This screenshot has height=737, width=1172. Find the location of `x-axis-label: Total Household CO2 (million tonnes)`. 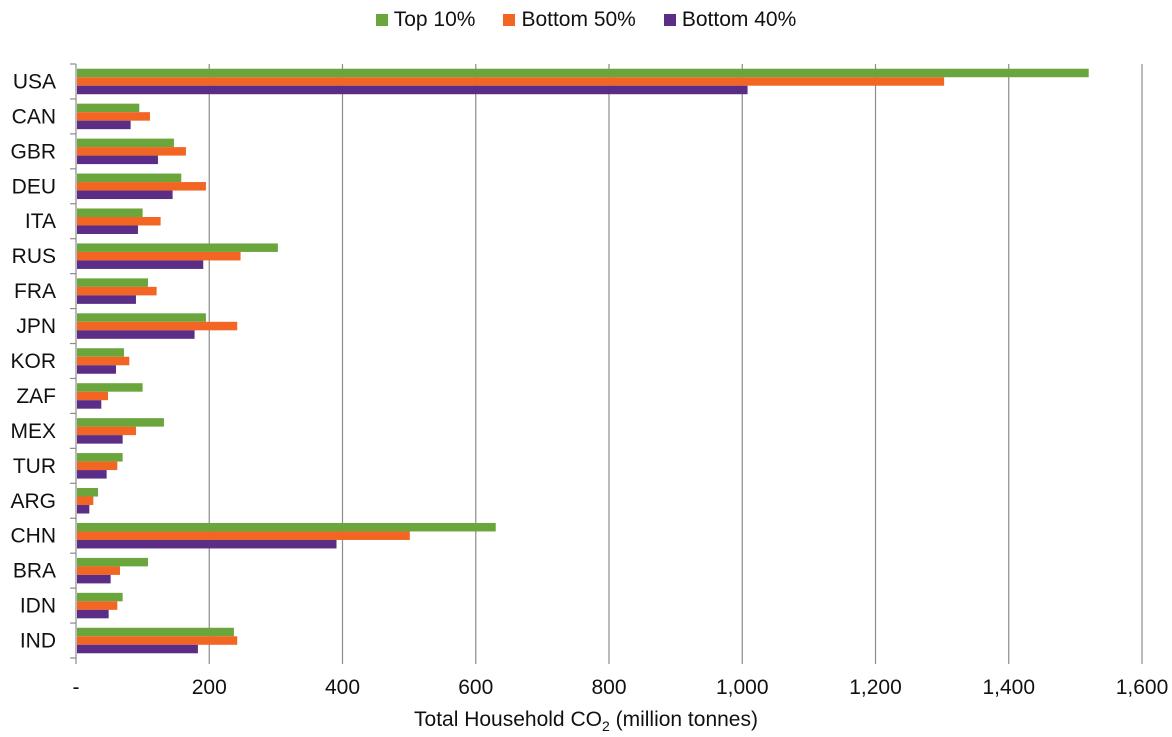

x-axis-label: Total Household CO2 (million tonnes) is located at coordinates (586, 721).